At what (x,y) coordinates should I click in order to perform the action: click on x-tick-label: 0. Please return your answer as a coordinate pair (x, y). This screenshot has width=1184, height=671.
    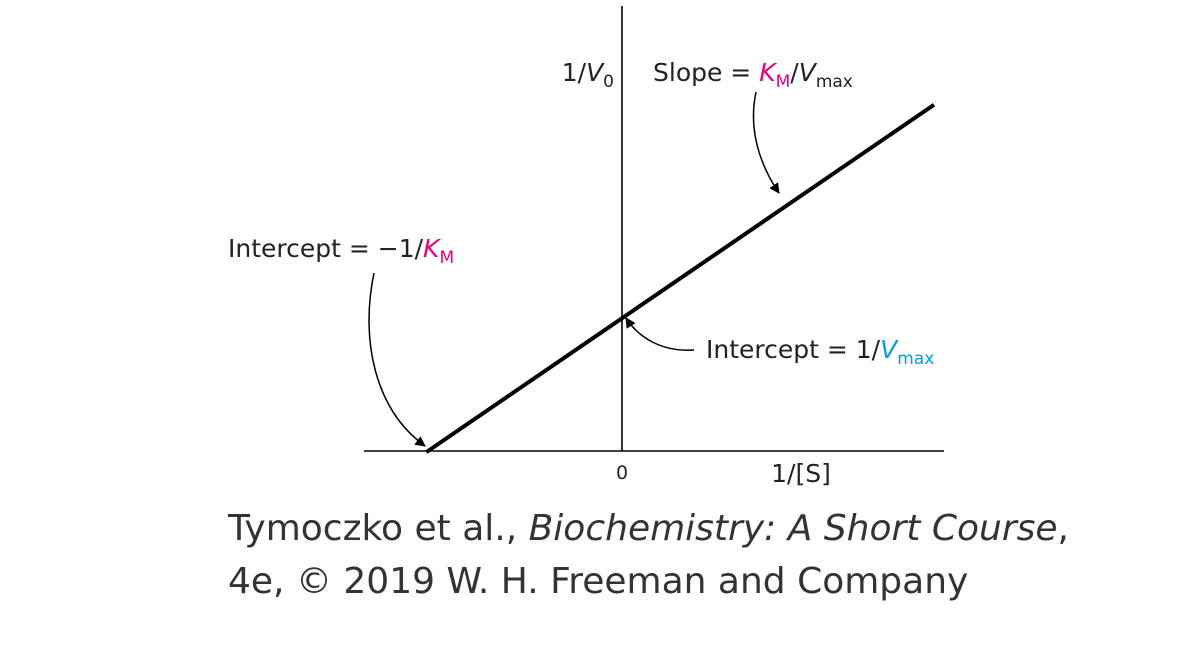
    Looking at the image, I should click on (622, 473).